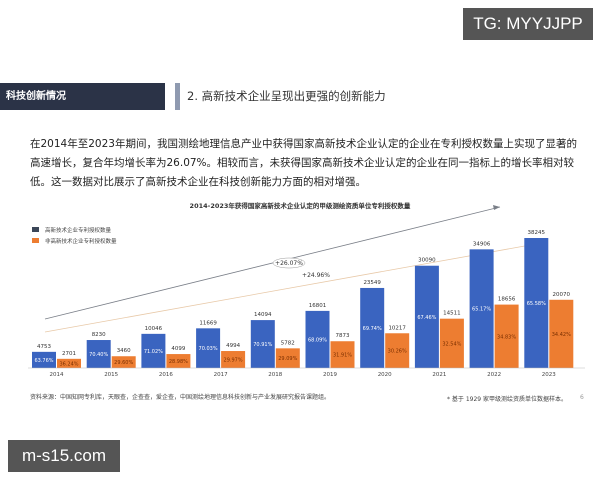 This screenshot has height=480, width=600. Describe the element at coordinates (262, 345) in the screenshot. I see `svg-text: 70.91%` at that location.